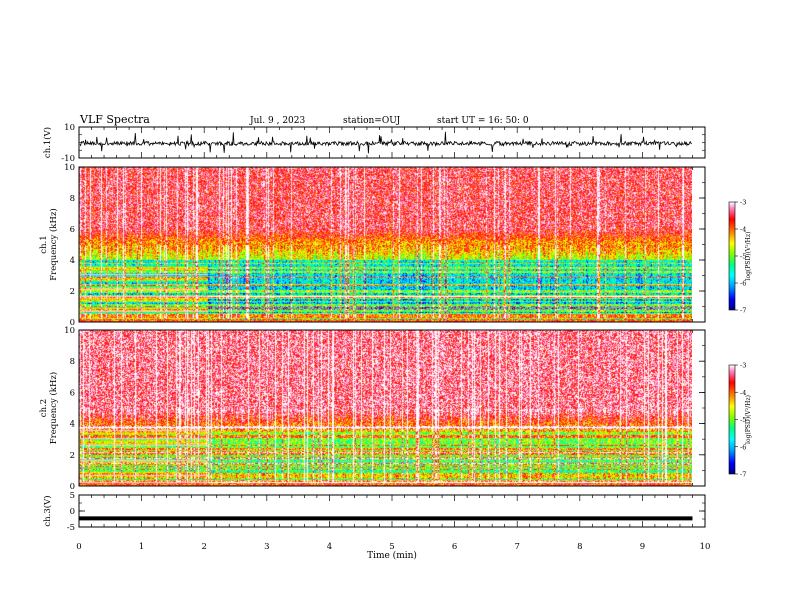 The height and width of the screenshot is (612, 792). Describe the element at coordinates (329, 547) in the screenshot. I see `x-tick-label: 4` at that location.